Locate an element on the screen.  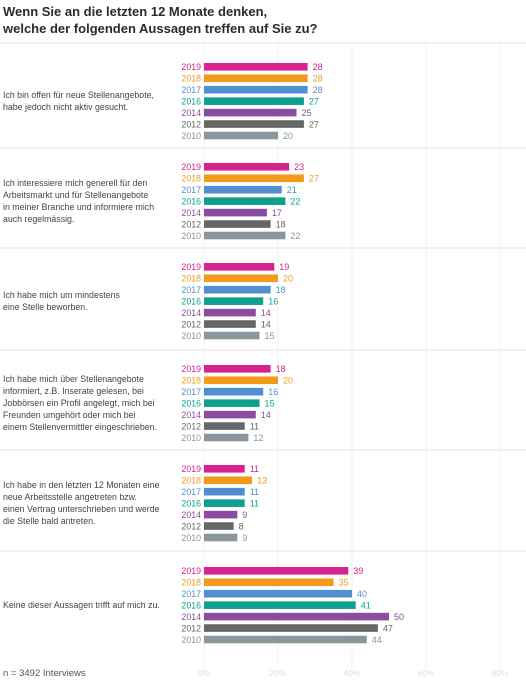
category-label-line: Ich interessiere mich generell für den is located at coordinates (75, 183).